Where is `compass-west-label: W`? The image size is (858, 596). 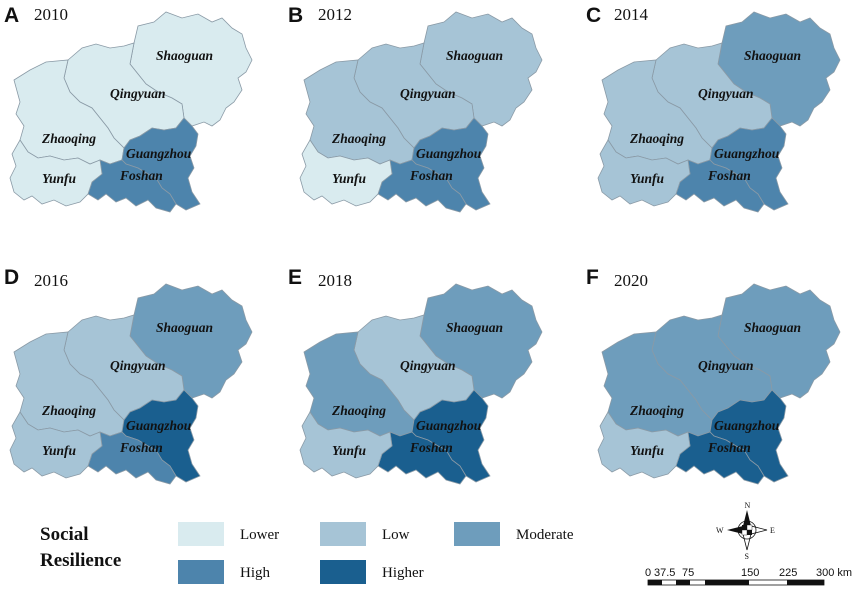 compass-west-label: W is located at coordinates (720, 530).